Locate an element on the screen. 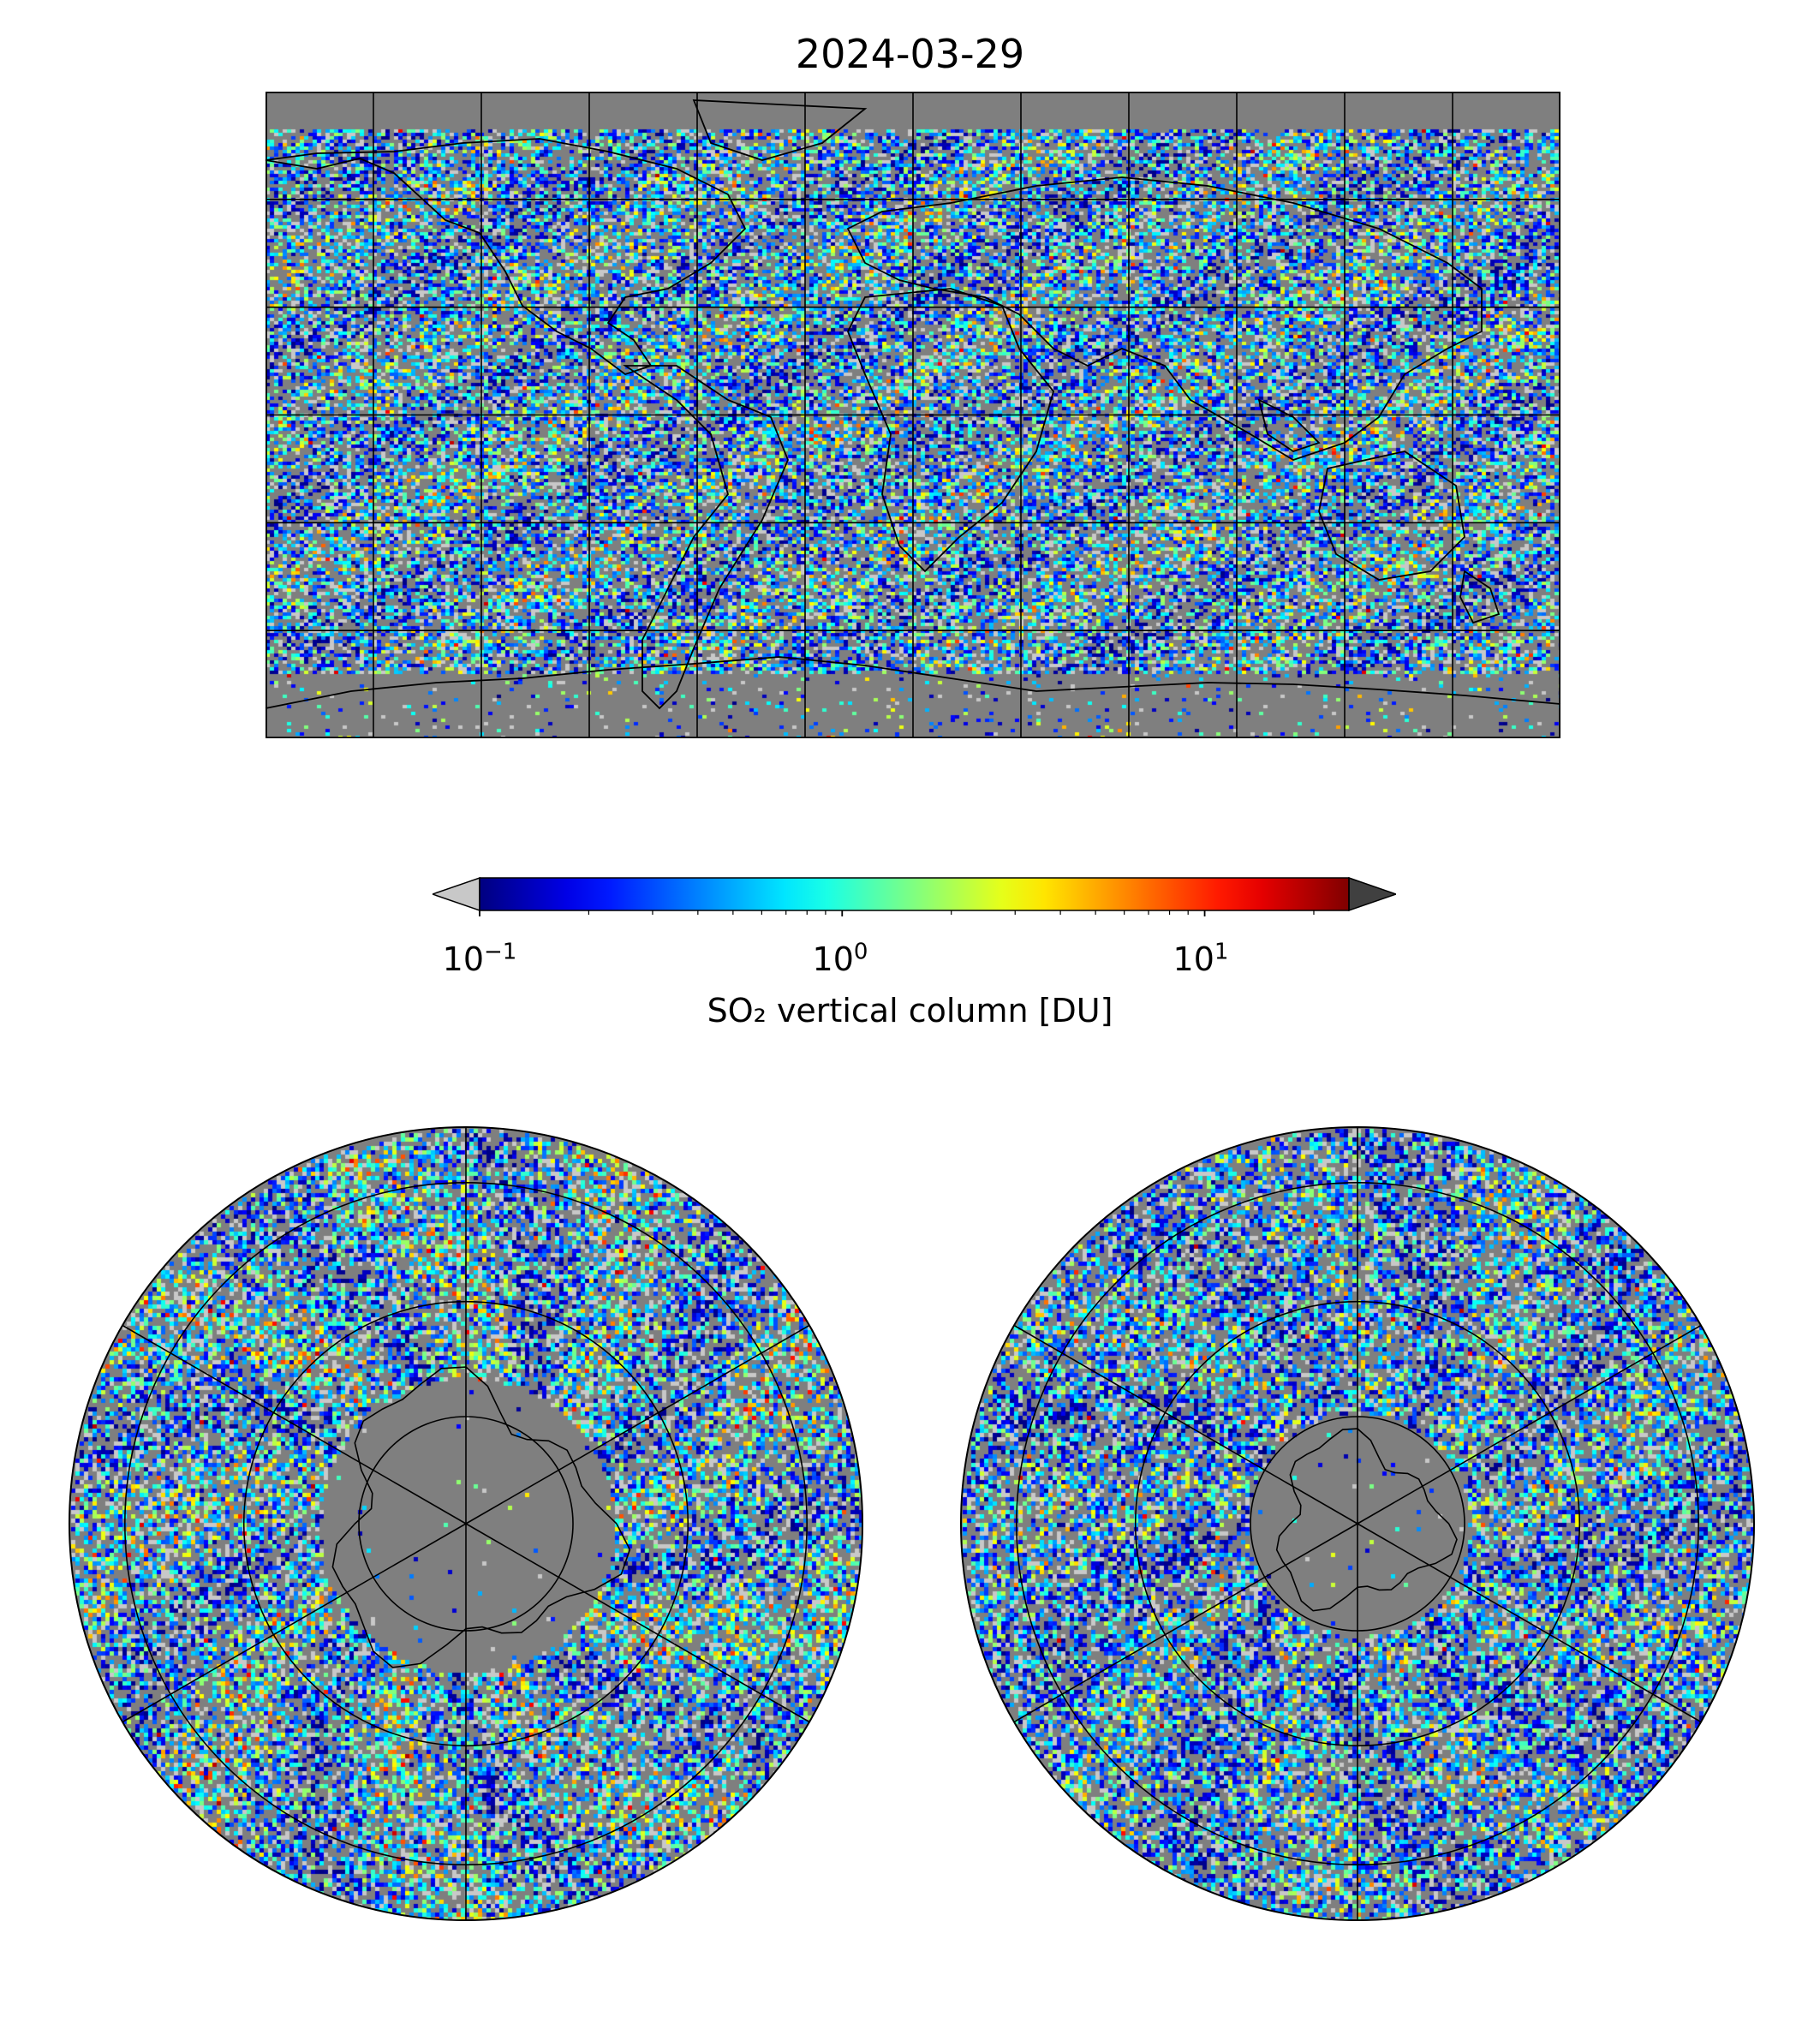 The height and width of the screenshot is (2023, 1820). north-polar-gridlines is located at coordinates (466, 1523).